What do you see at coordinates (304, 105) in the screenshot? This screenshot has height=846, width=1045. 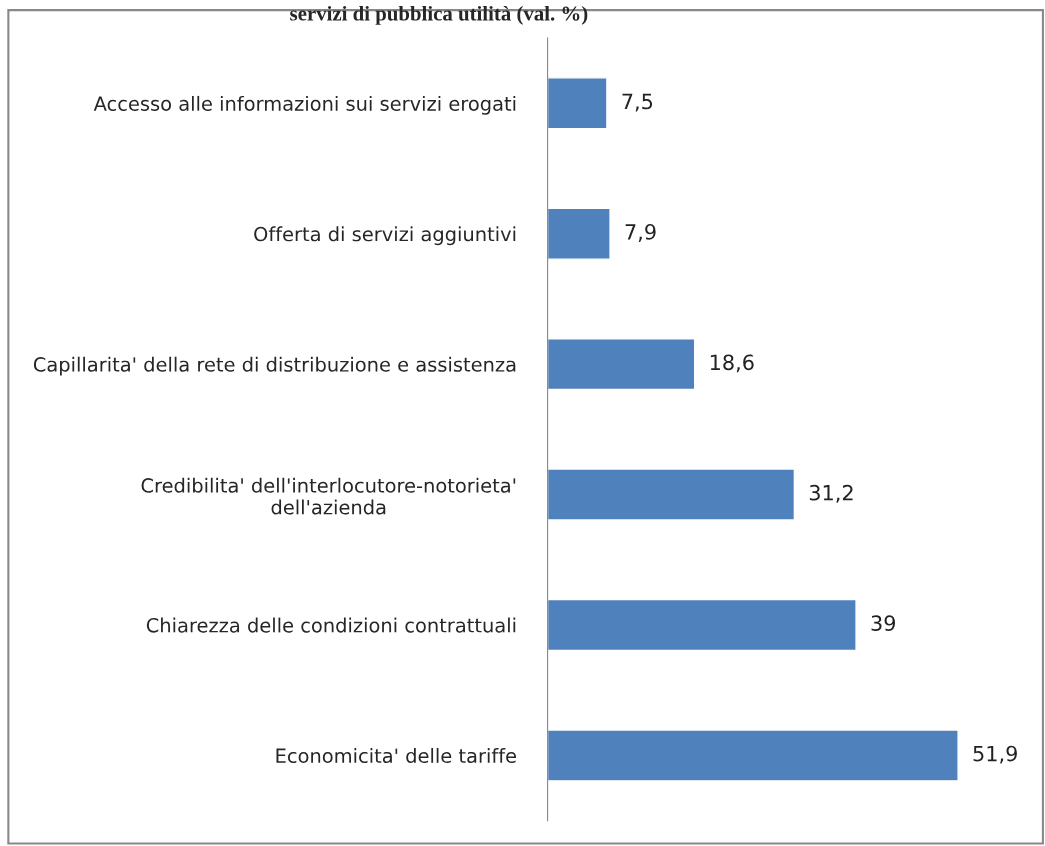 I see `y-tick-label: Accesso alle informazioni sui servizi erogati` at bounding box center [304, 105].